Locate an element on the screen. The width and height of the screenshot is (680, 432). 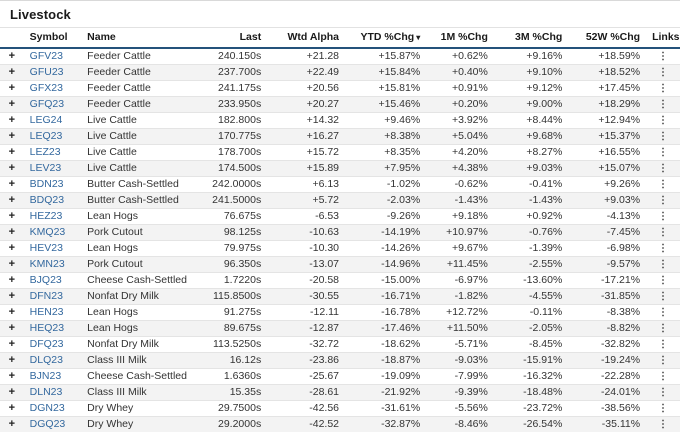
contract-name: Butter Cash-Settled is located at coordinates (135, 184).